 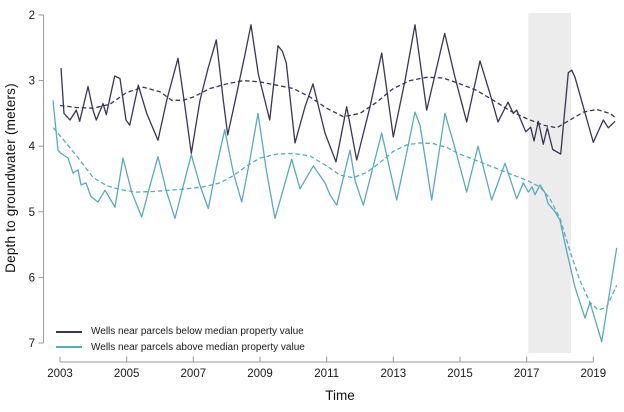 What do you see at coordinates (10, 178) in the screenshot?
I see `y-axis-title: Depth to groundwater (meters)` at bounding box center [10, 178].